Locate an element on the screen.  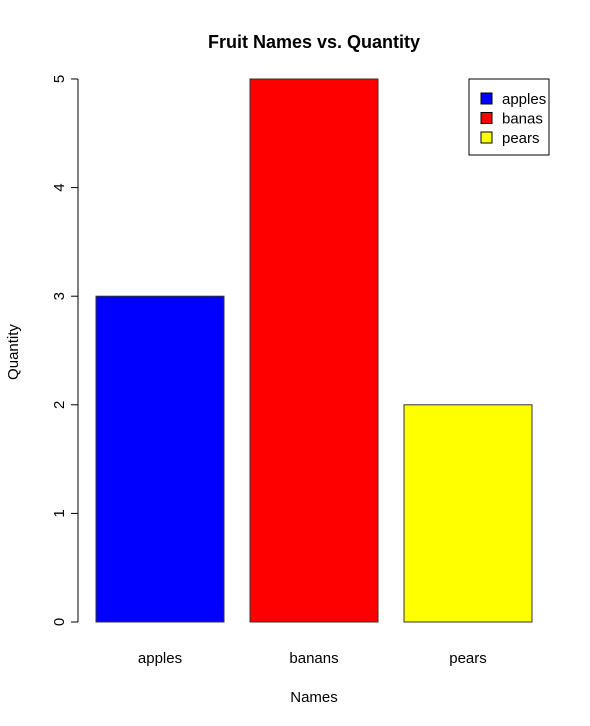
bar-apples is located at coordinates (160, 459).